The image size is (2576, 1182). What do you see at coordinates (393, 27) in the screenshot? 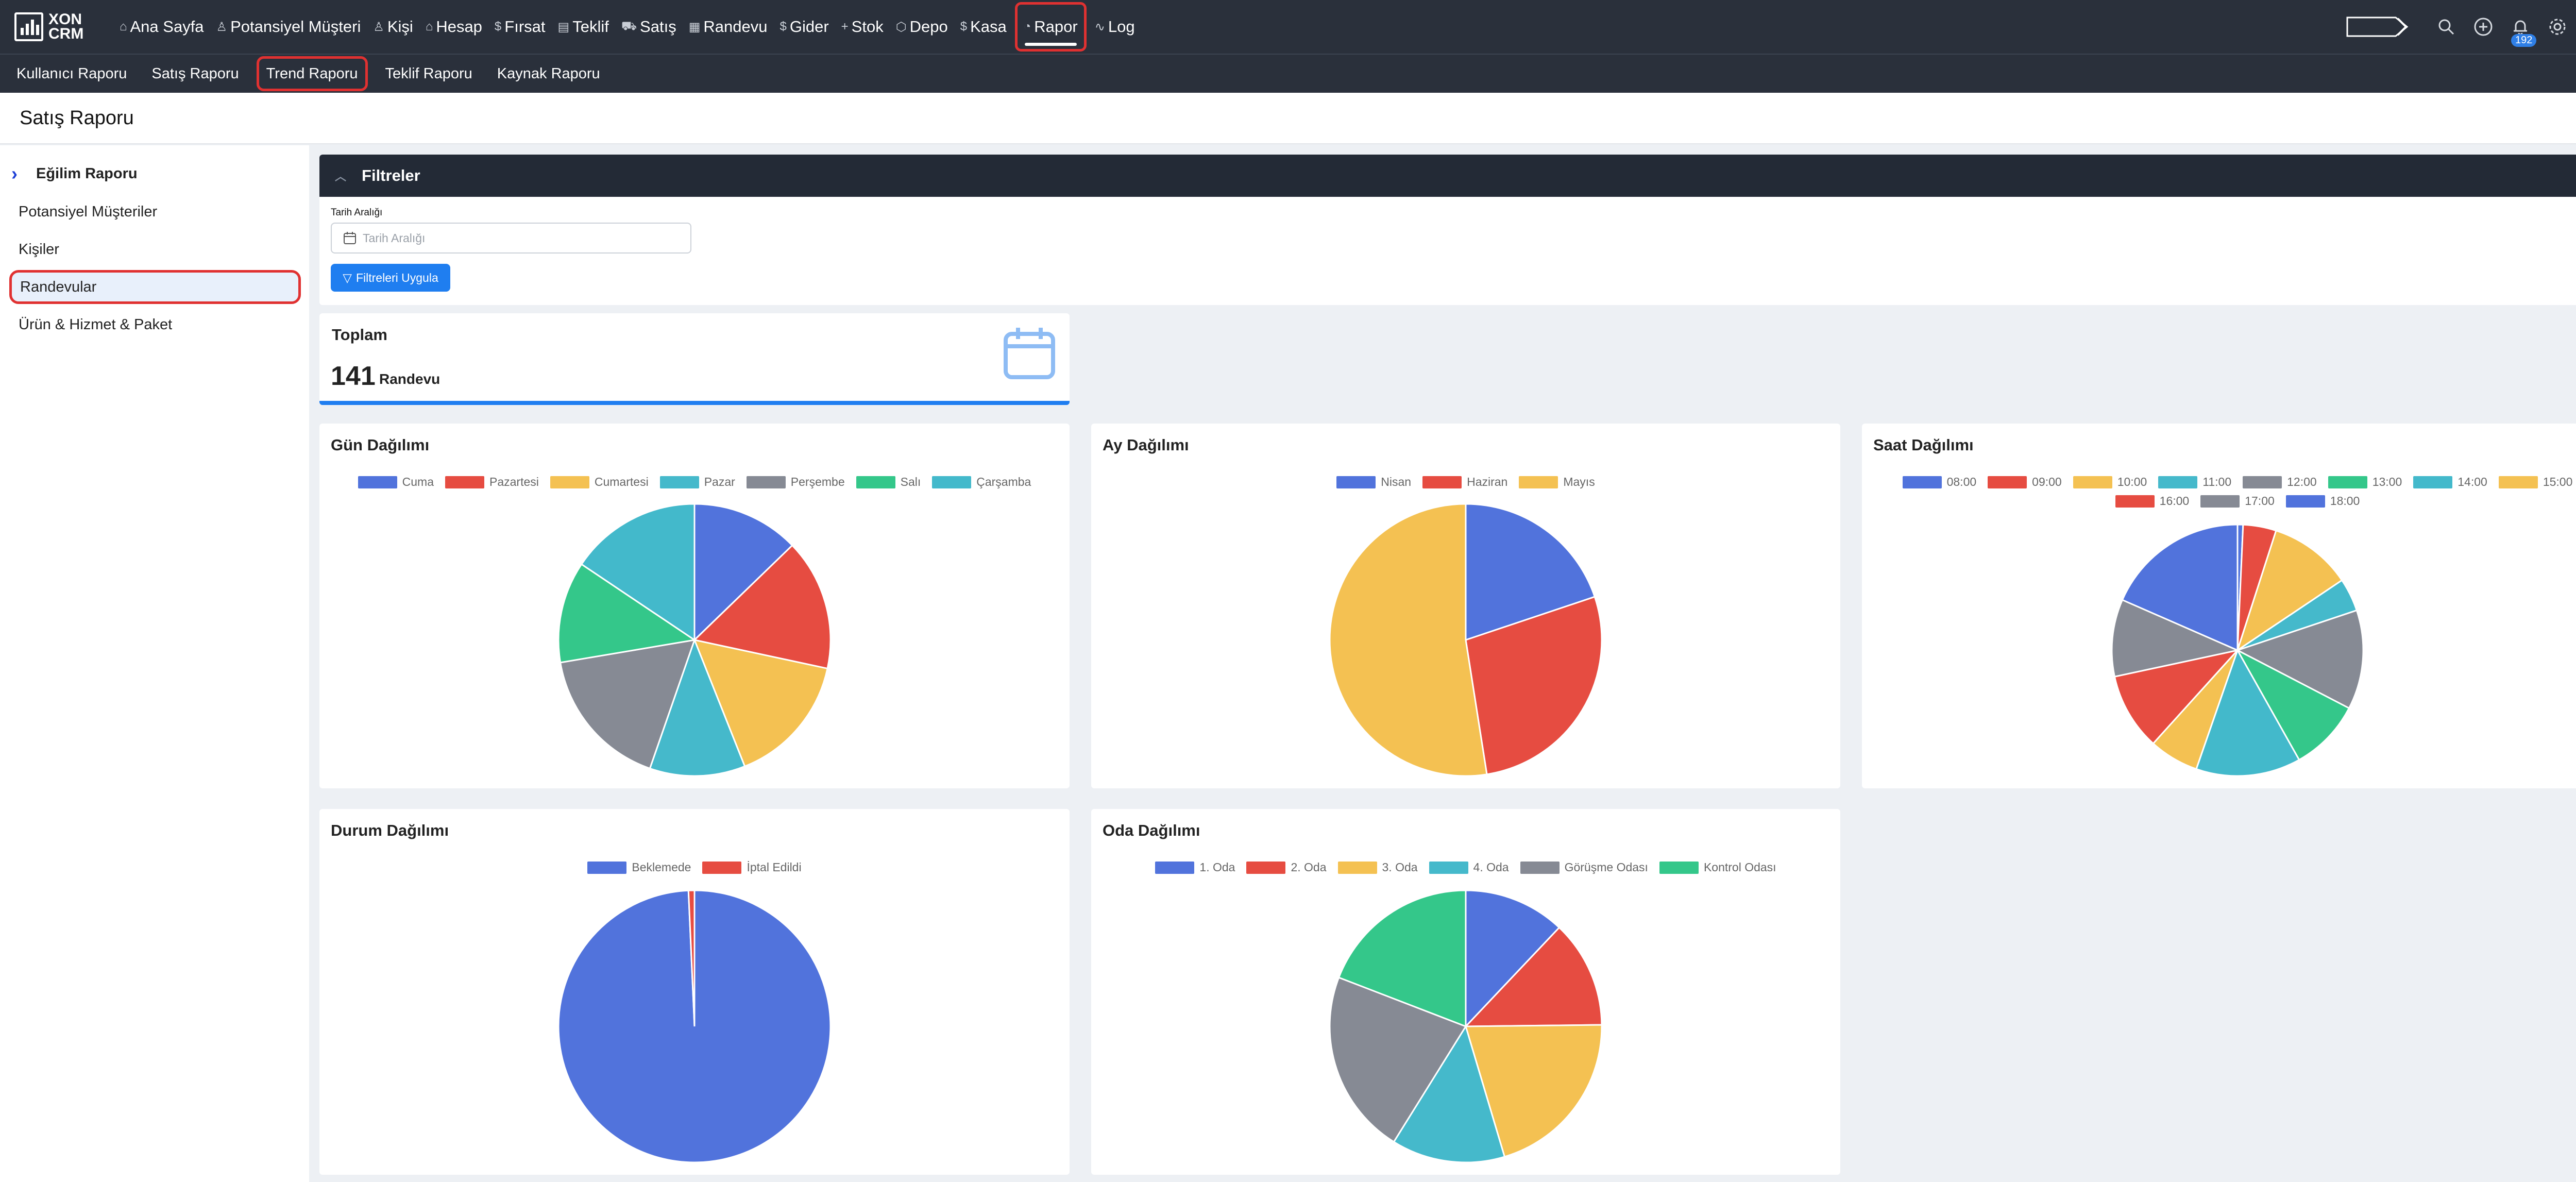
I see `nav-item-kişi: ♙ Kişi` at bounding box center [393, 27].